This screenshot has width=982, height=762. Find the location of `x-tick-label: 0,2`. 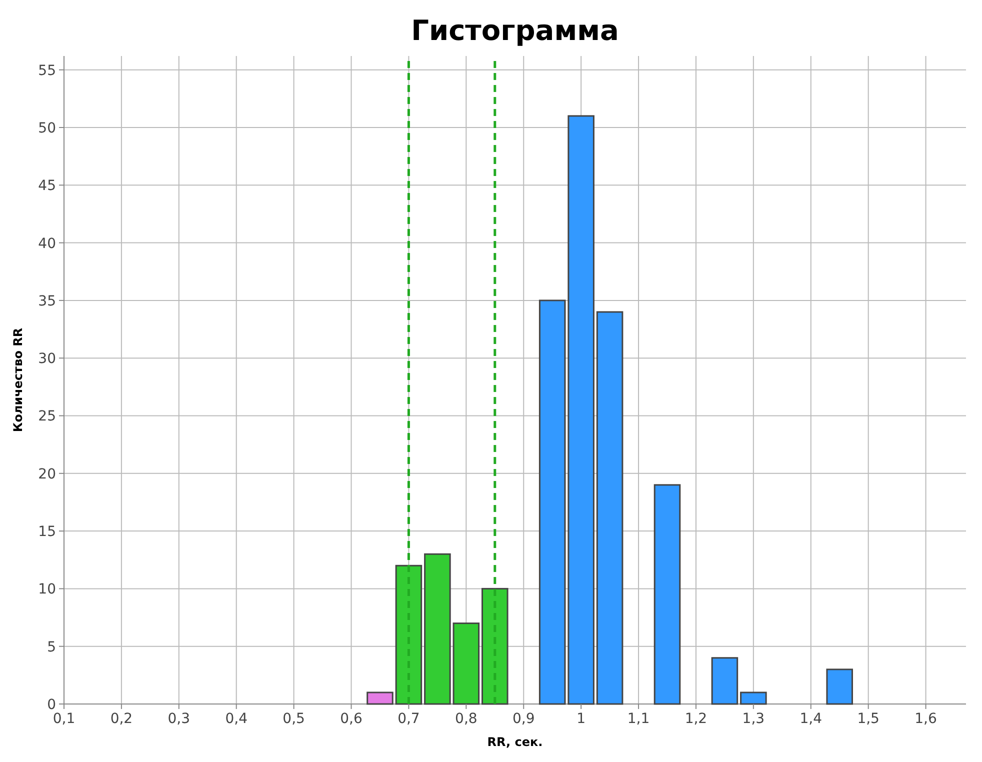

x-tick-label: 0,2 is located at coordinates (121, 719).